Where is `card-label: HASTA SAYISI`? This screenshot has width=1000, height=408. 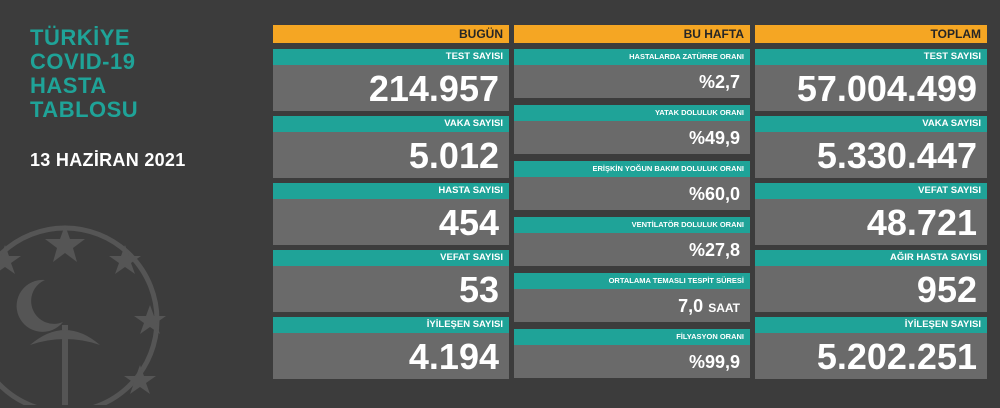 card-label: HASTA SAYISI is located at coordinates (391, 191).